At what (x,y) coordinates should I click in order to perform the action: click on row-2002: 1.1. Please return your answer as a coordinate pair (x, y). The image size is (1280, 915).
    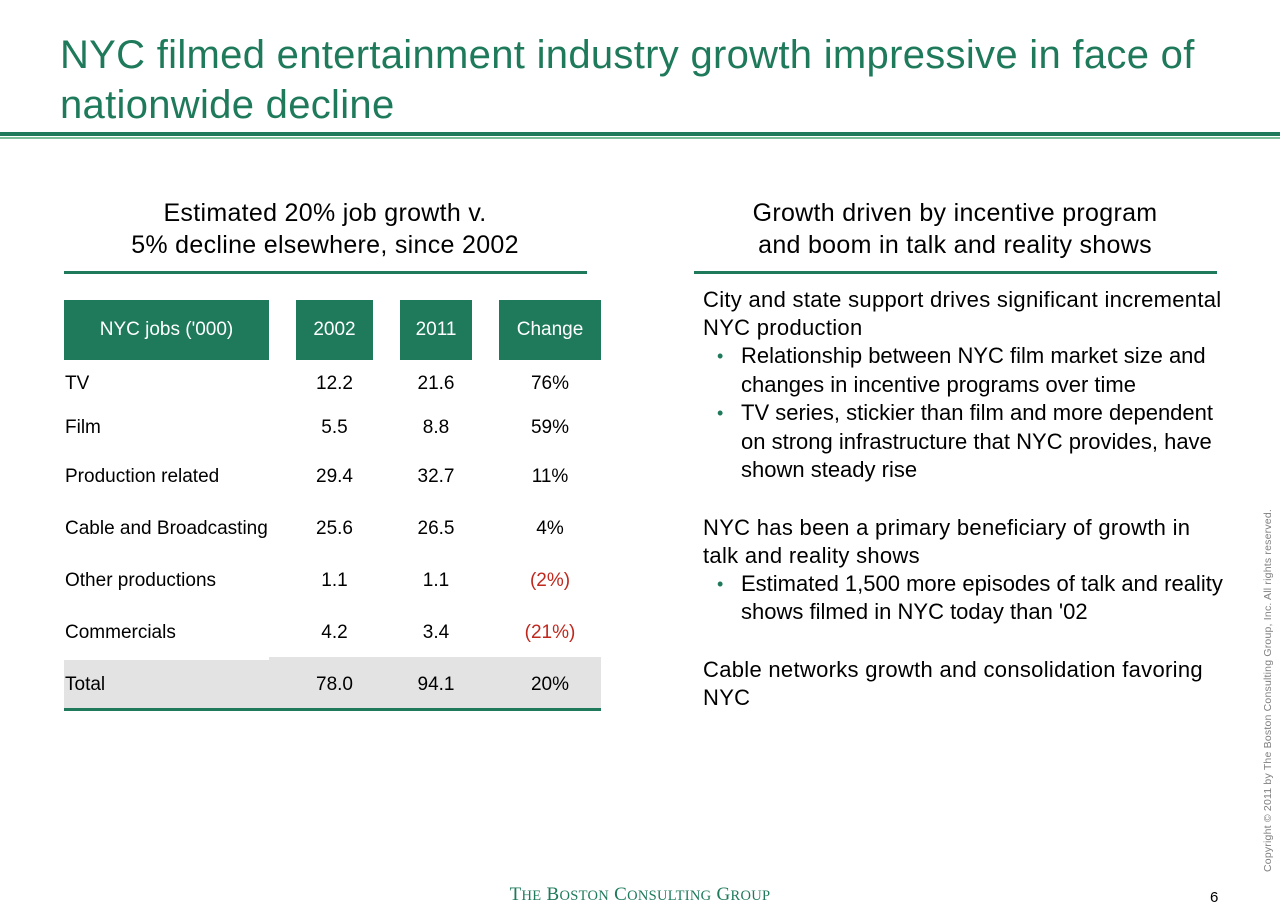
    Looking at the image, I should click on (334, 580).